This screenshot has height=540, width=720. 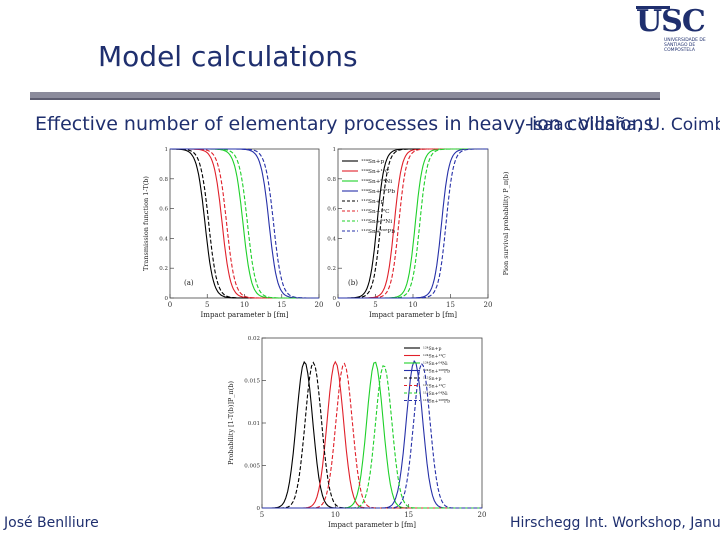 What do you see at coordinates (254, 424) in the screenshot?
I see `y-tick-label: 0.01` at bounding box center [254, 424].